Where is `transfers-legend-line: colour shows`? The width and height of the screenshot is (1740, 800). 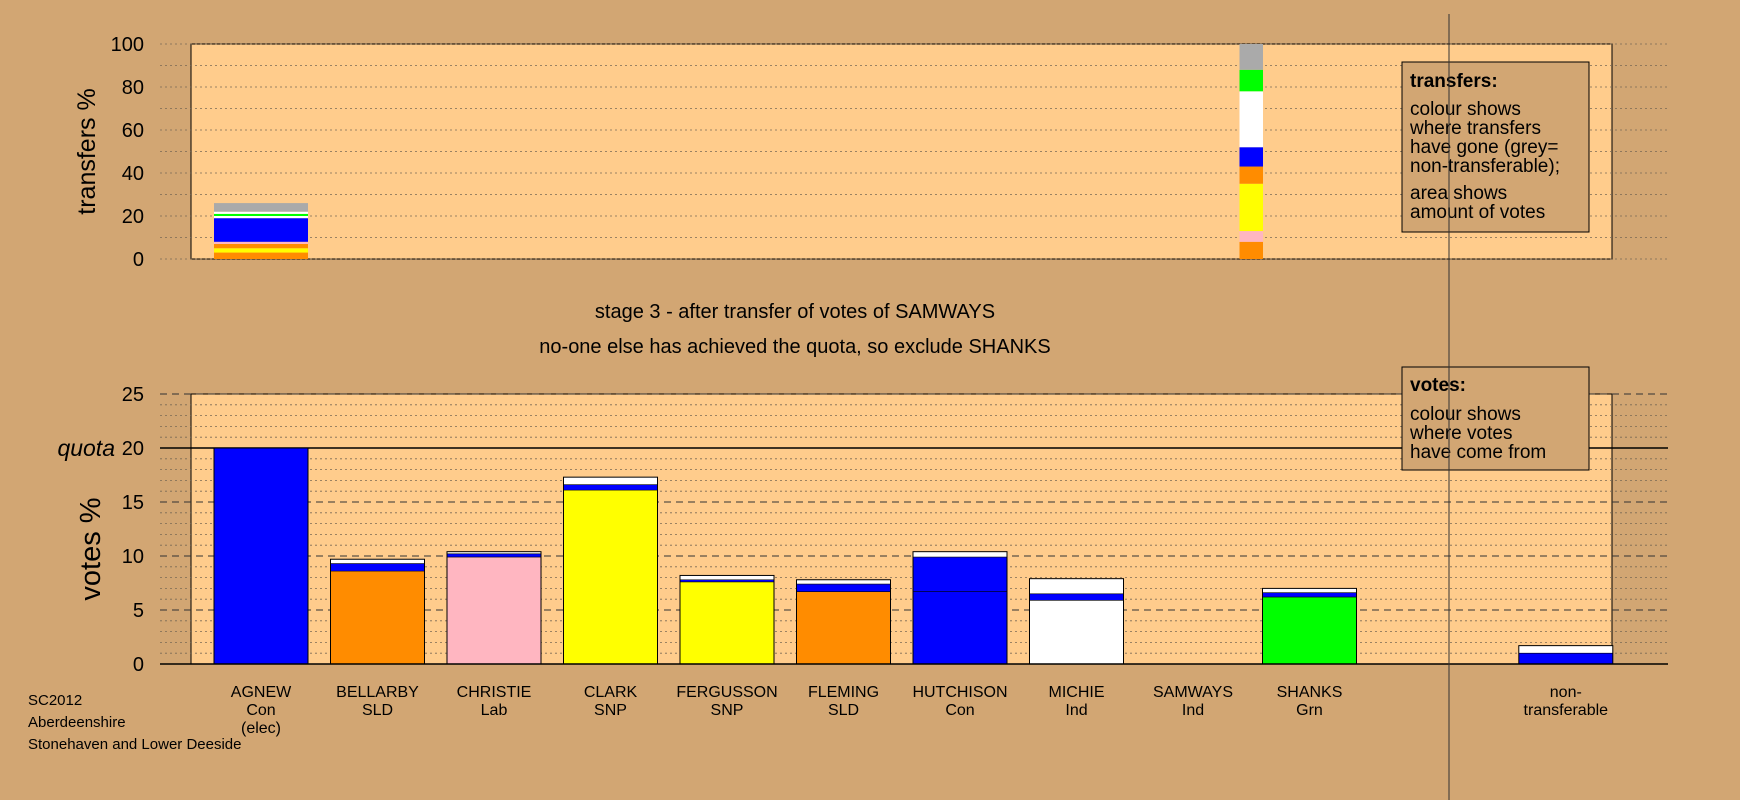 transfers-legend-line: colour shows is located at coordinates (1465, 109).